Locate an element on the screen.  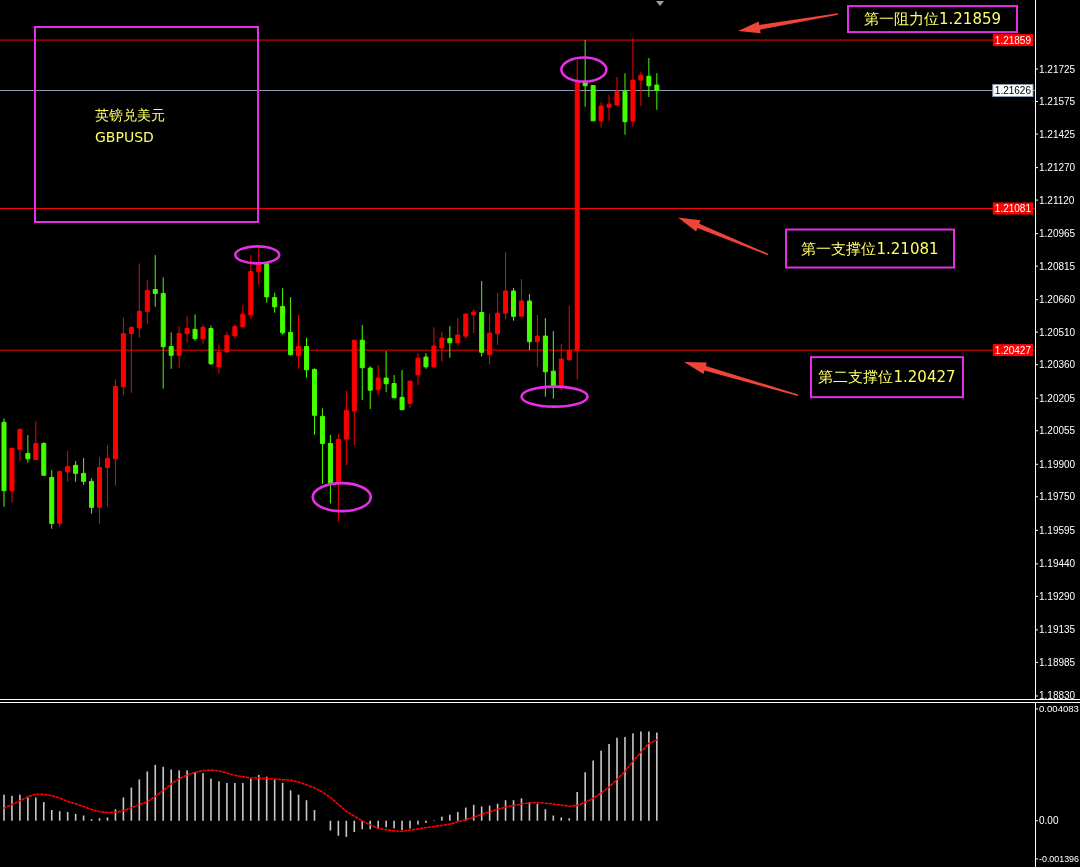
tick-label: 1.19595 is located at coordinates (1057, 530).